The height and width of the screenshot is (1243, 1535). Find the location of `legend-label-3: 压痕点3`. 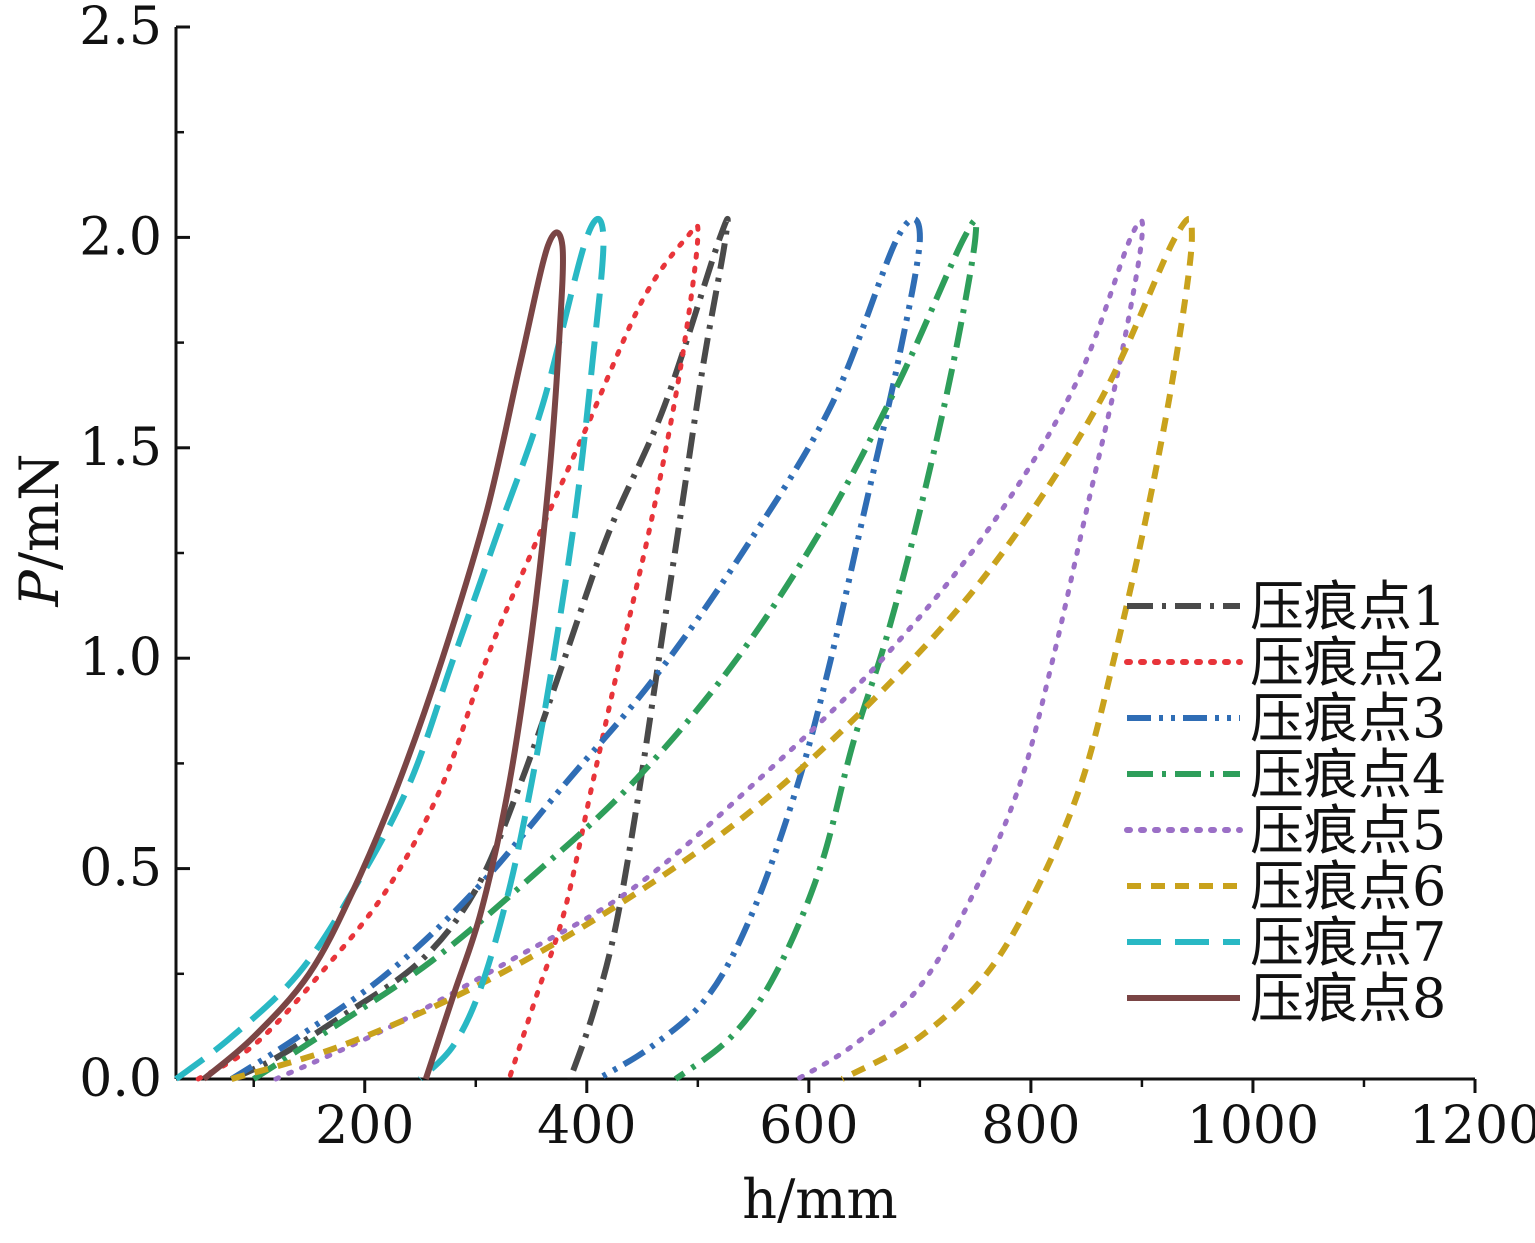

legend-label-3: 压痕点3 is located at coordinates (1348, 718).